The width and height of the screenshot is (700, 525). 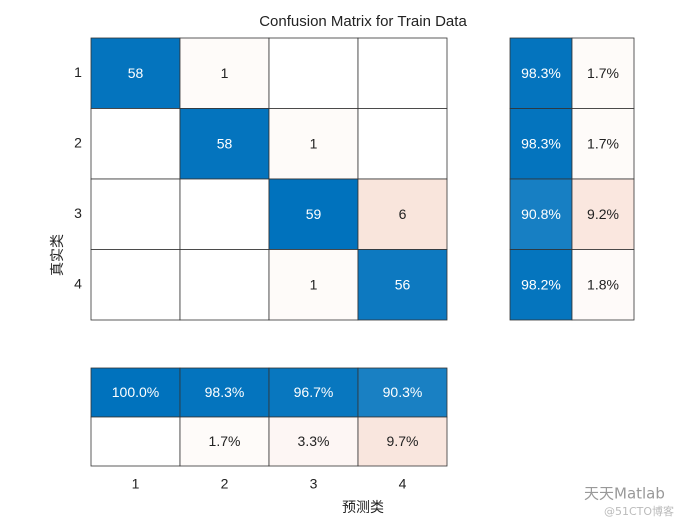 I want to click on x-axis-label: 预测类, so click(x=363, y=508).